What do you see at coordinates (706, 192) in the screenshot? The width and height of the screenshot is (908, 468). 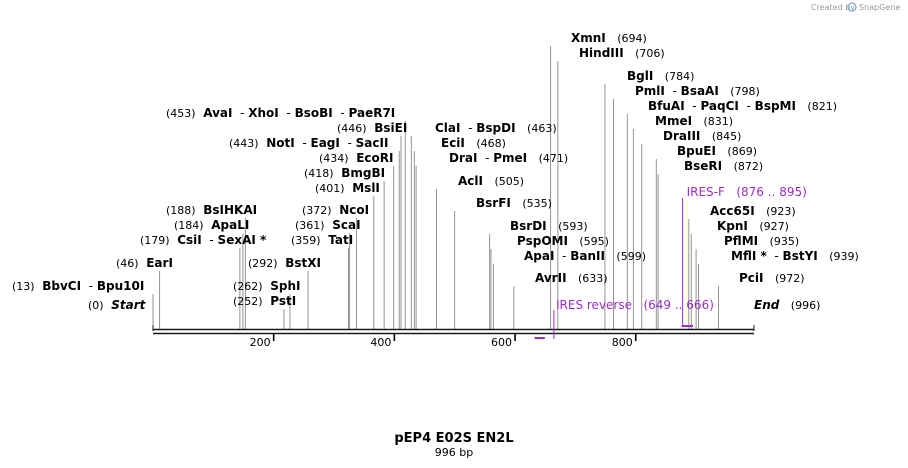 I see `primer-name: IRES-F` at bounding box center [706, 192].